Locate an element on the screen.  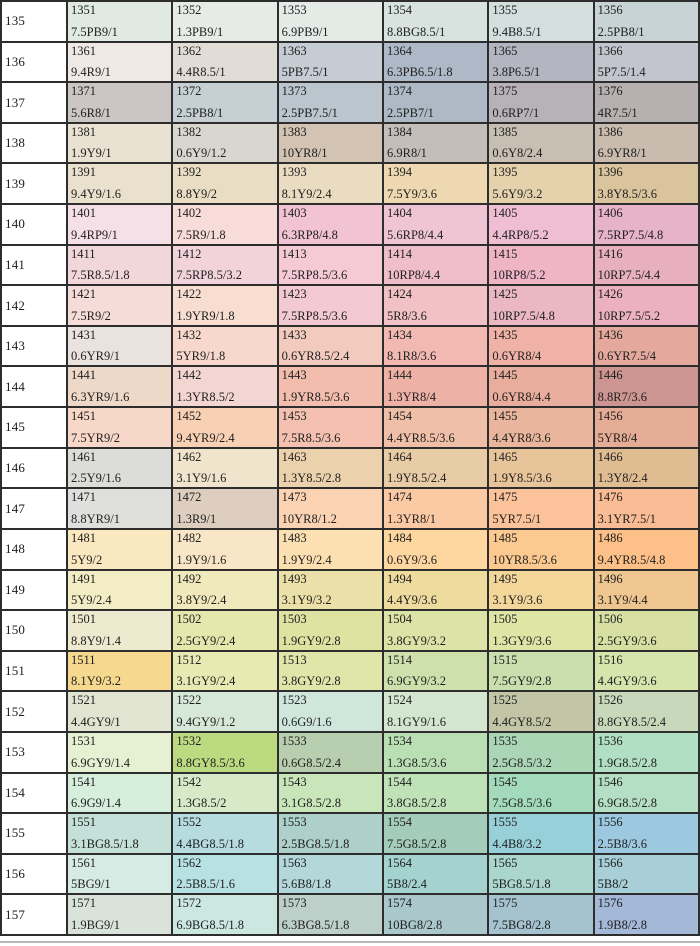
color-chip-cell: 1363 5PB7.5/1 is located at coordinates (331, 63).